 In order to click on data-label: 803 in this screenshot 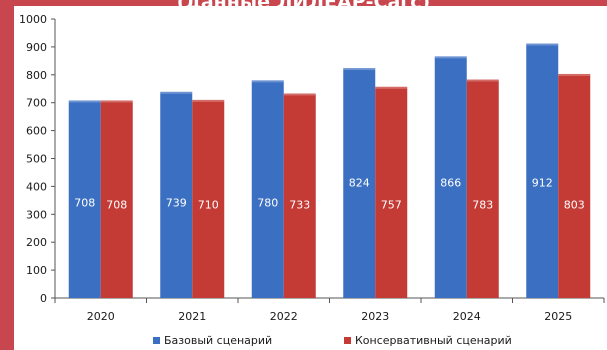, I will do `click(574, 205)`.